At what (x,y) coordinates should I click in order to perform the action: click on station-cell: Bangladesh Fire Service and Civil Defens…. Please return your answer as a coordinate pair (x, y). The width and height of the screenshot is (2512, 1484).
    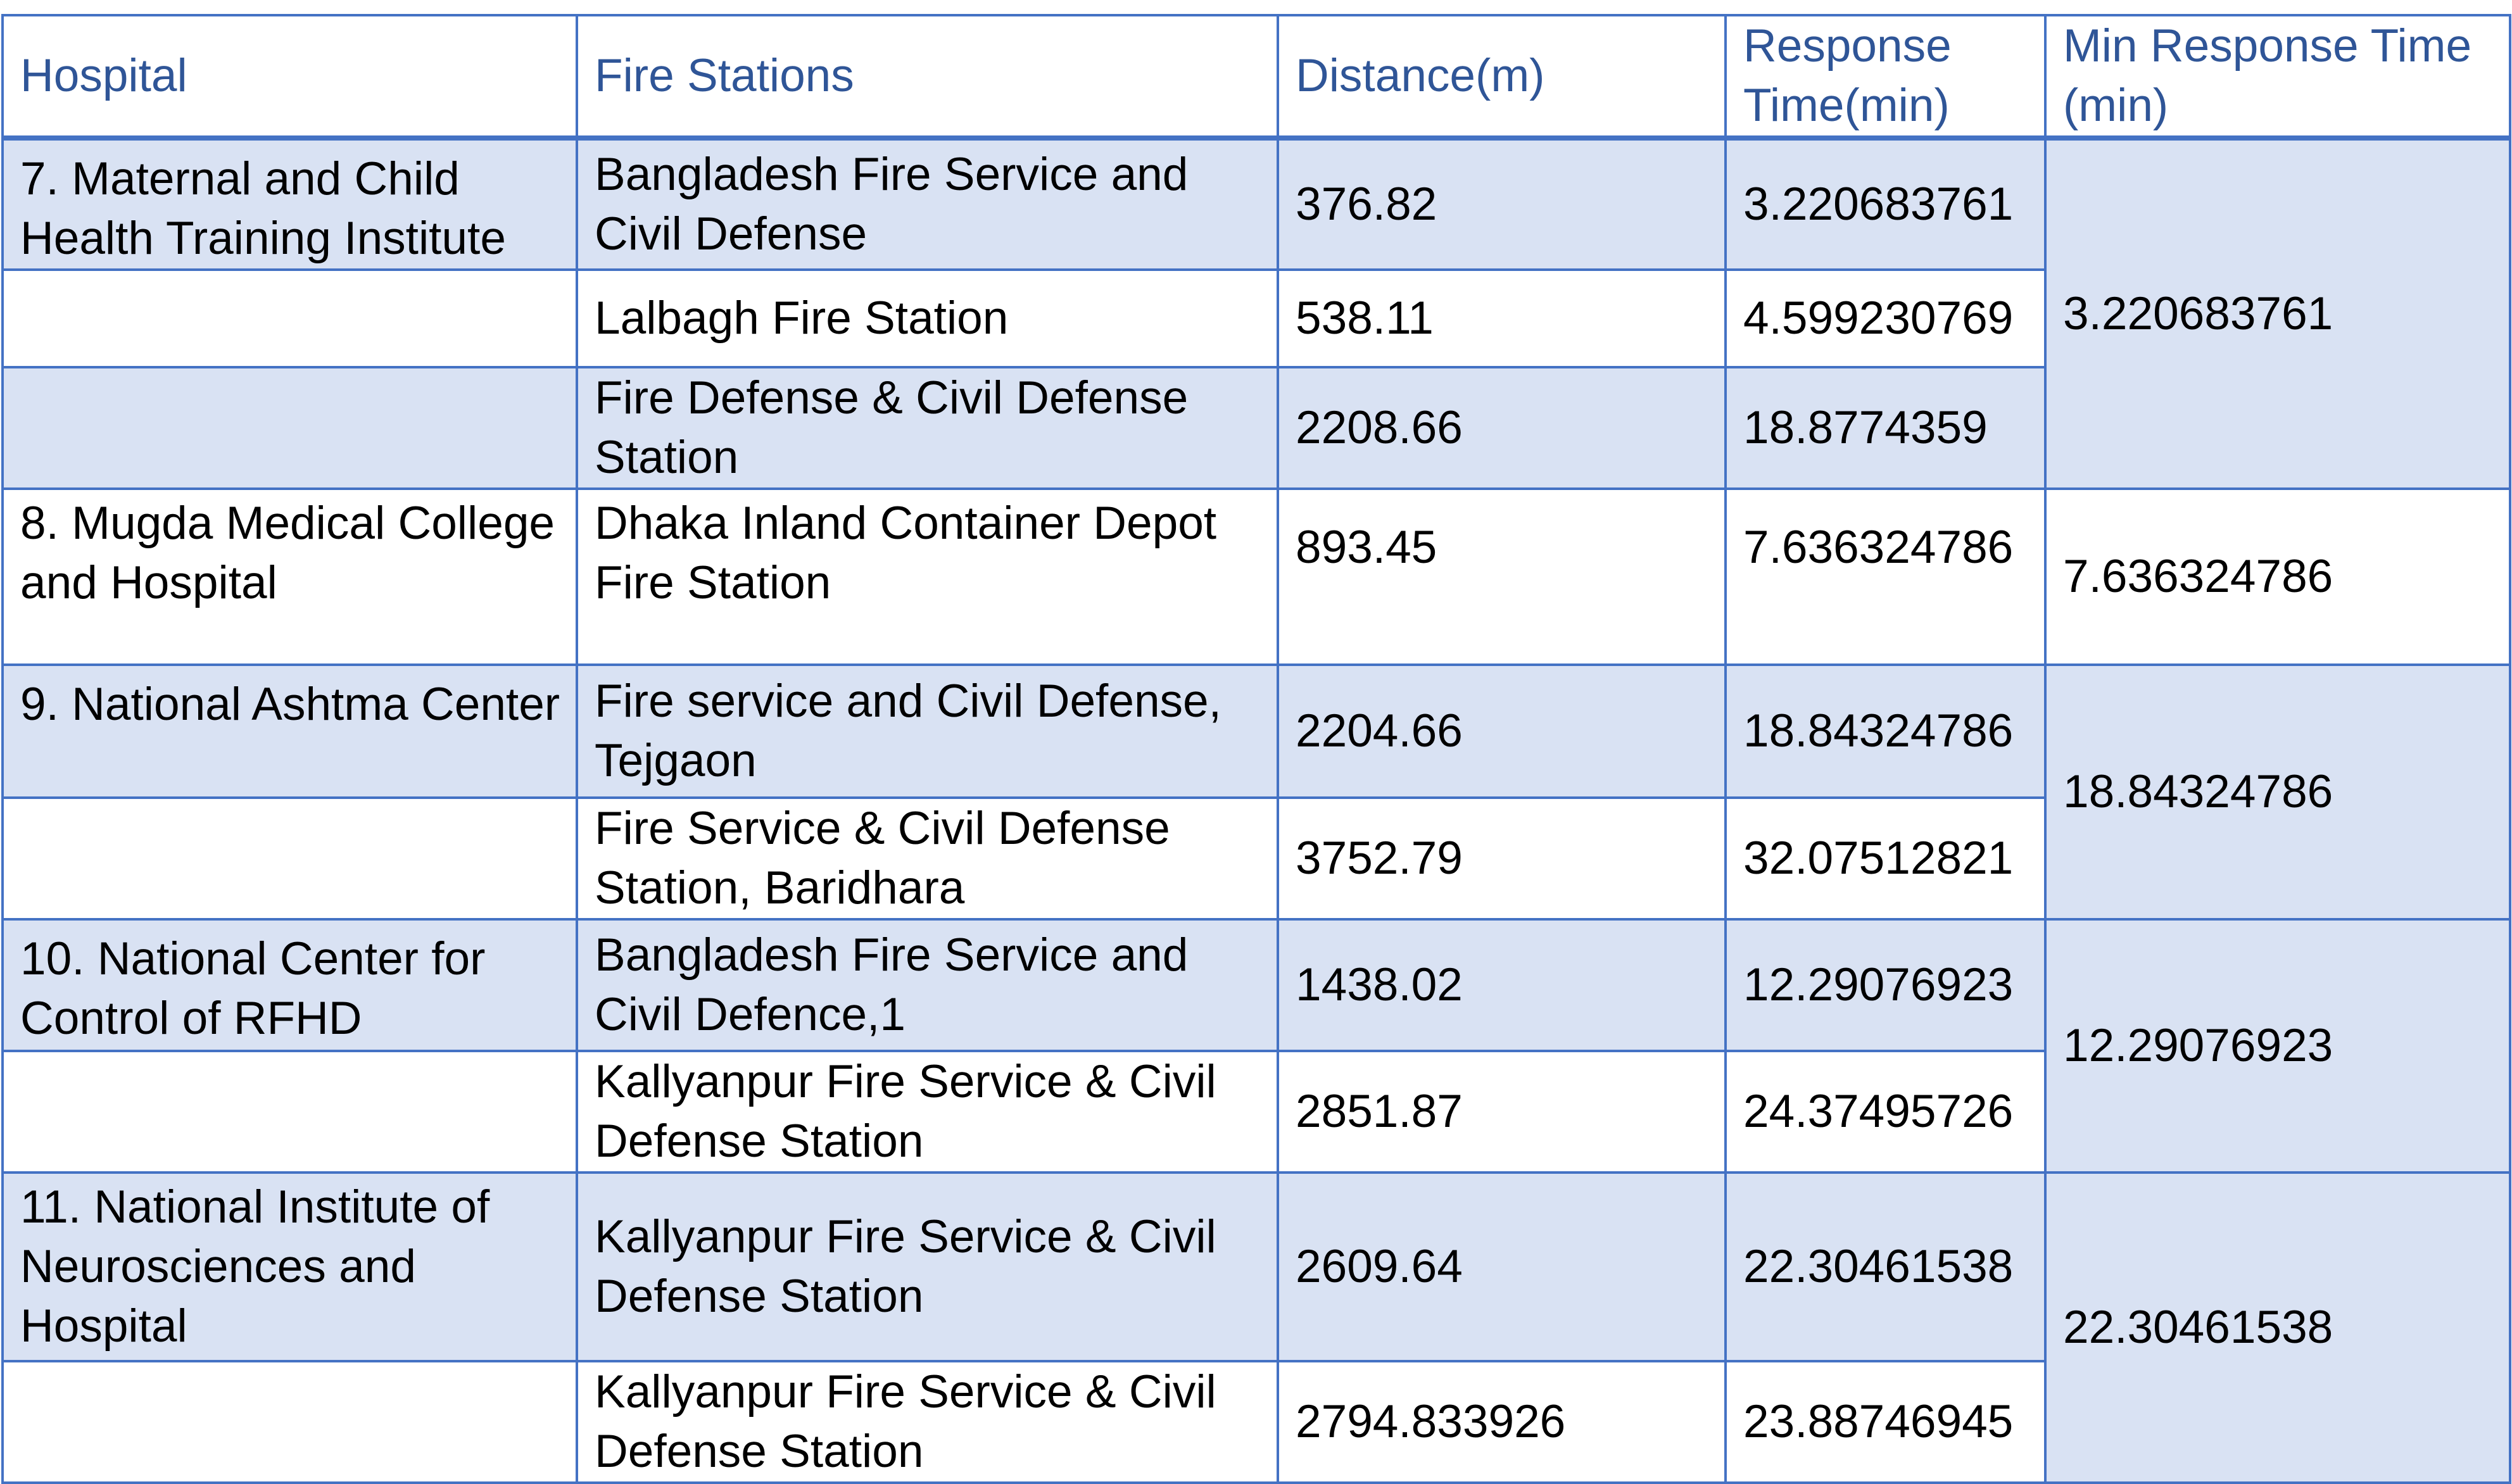
    Looking at the image, I should click on (927, 204).